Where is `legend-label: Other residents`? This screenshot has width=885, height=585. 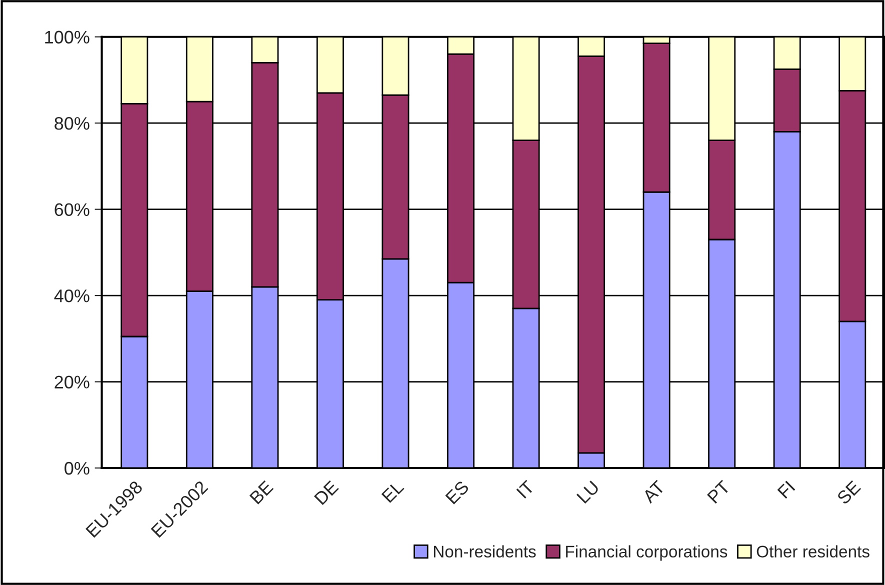 legend-label: Other residents is located at coordinates (813, 551).